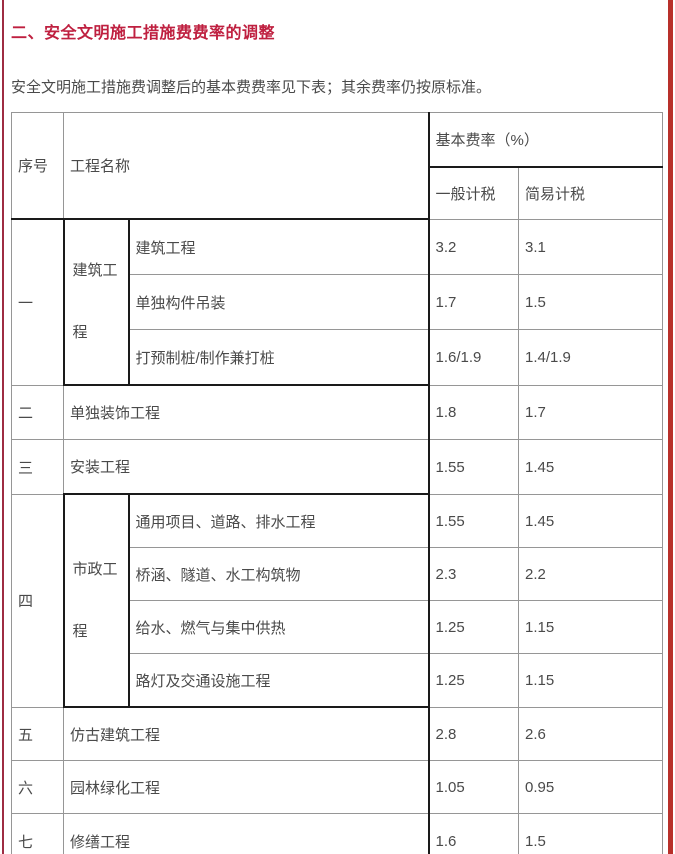 Image resolution: width=675 pixels, height=854 pixels. What do you see at coordinates (591, 787) in the screenshot?
I see `simple-tax-value: 0.95` at bounding box center [591, 787].